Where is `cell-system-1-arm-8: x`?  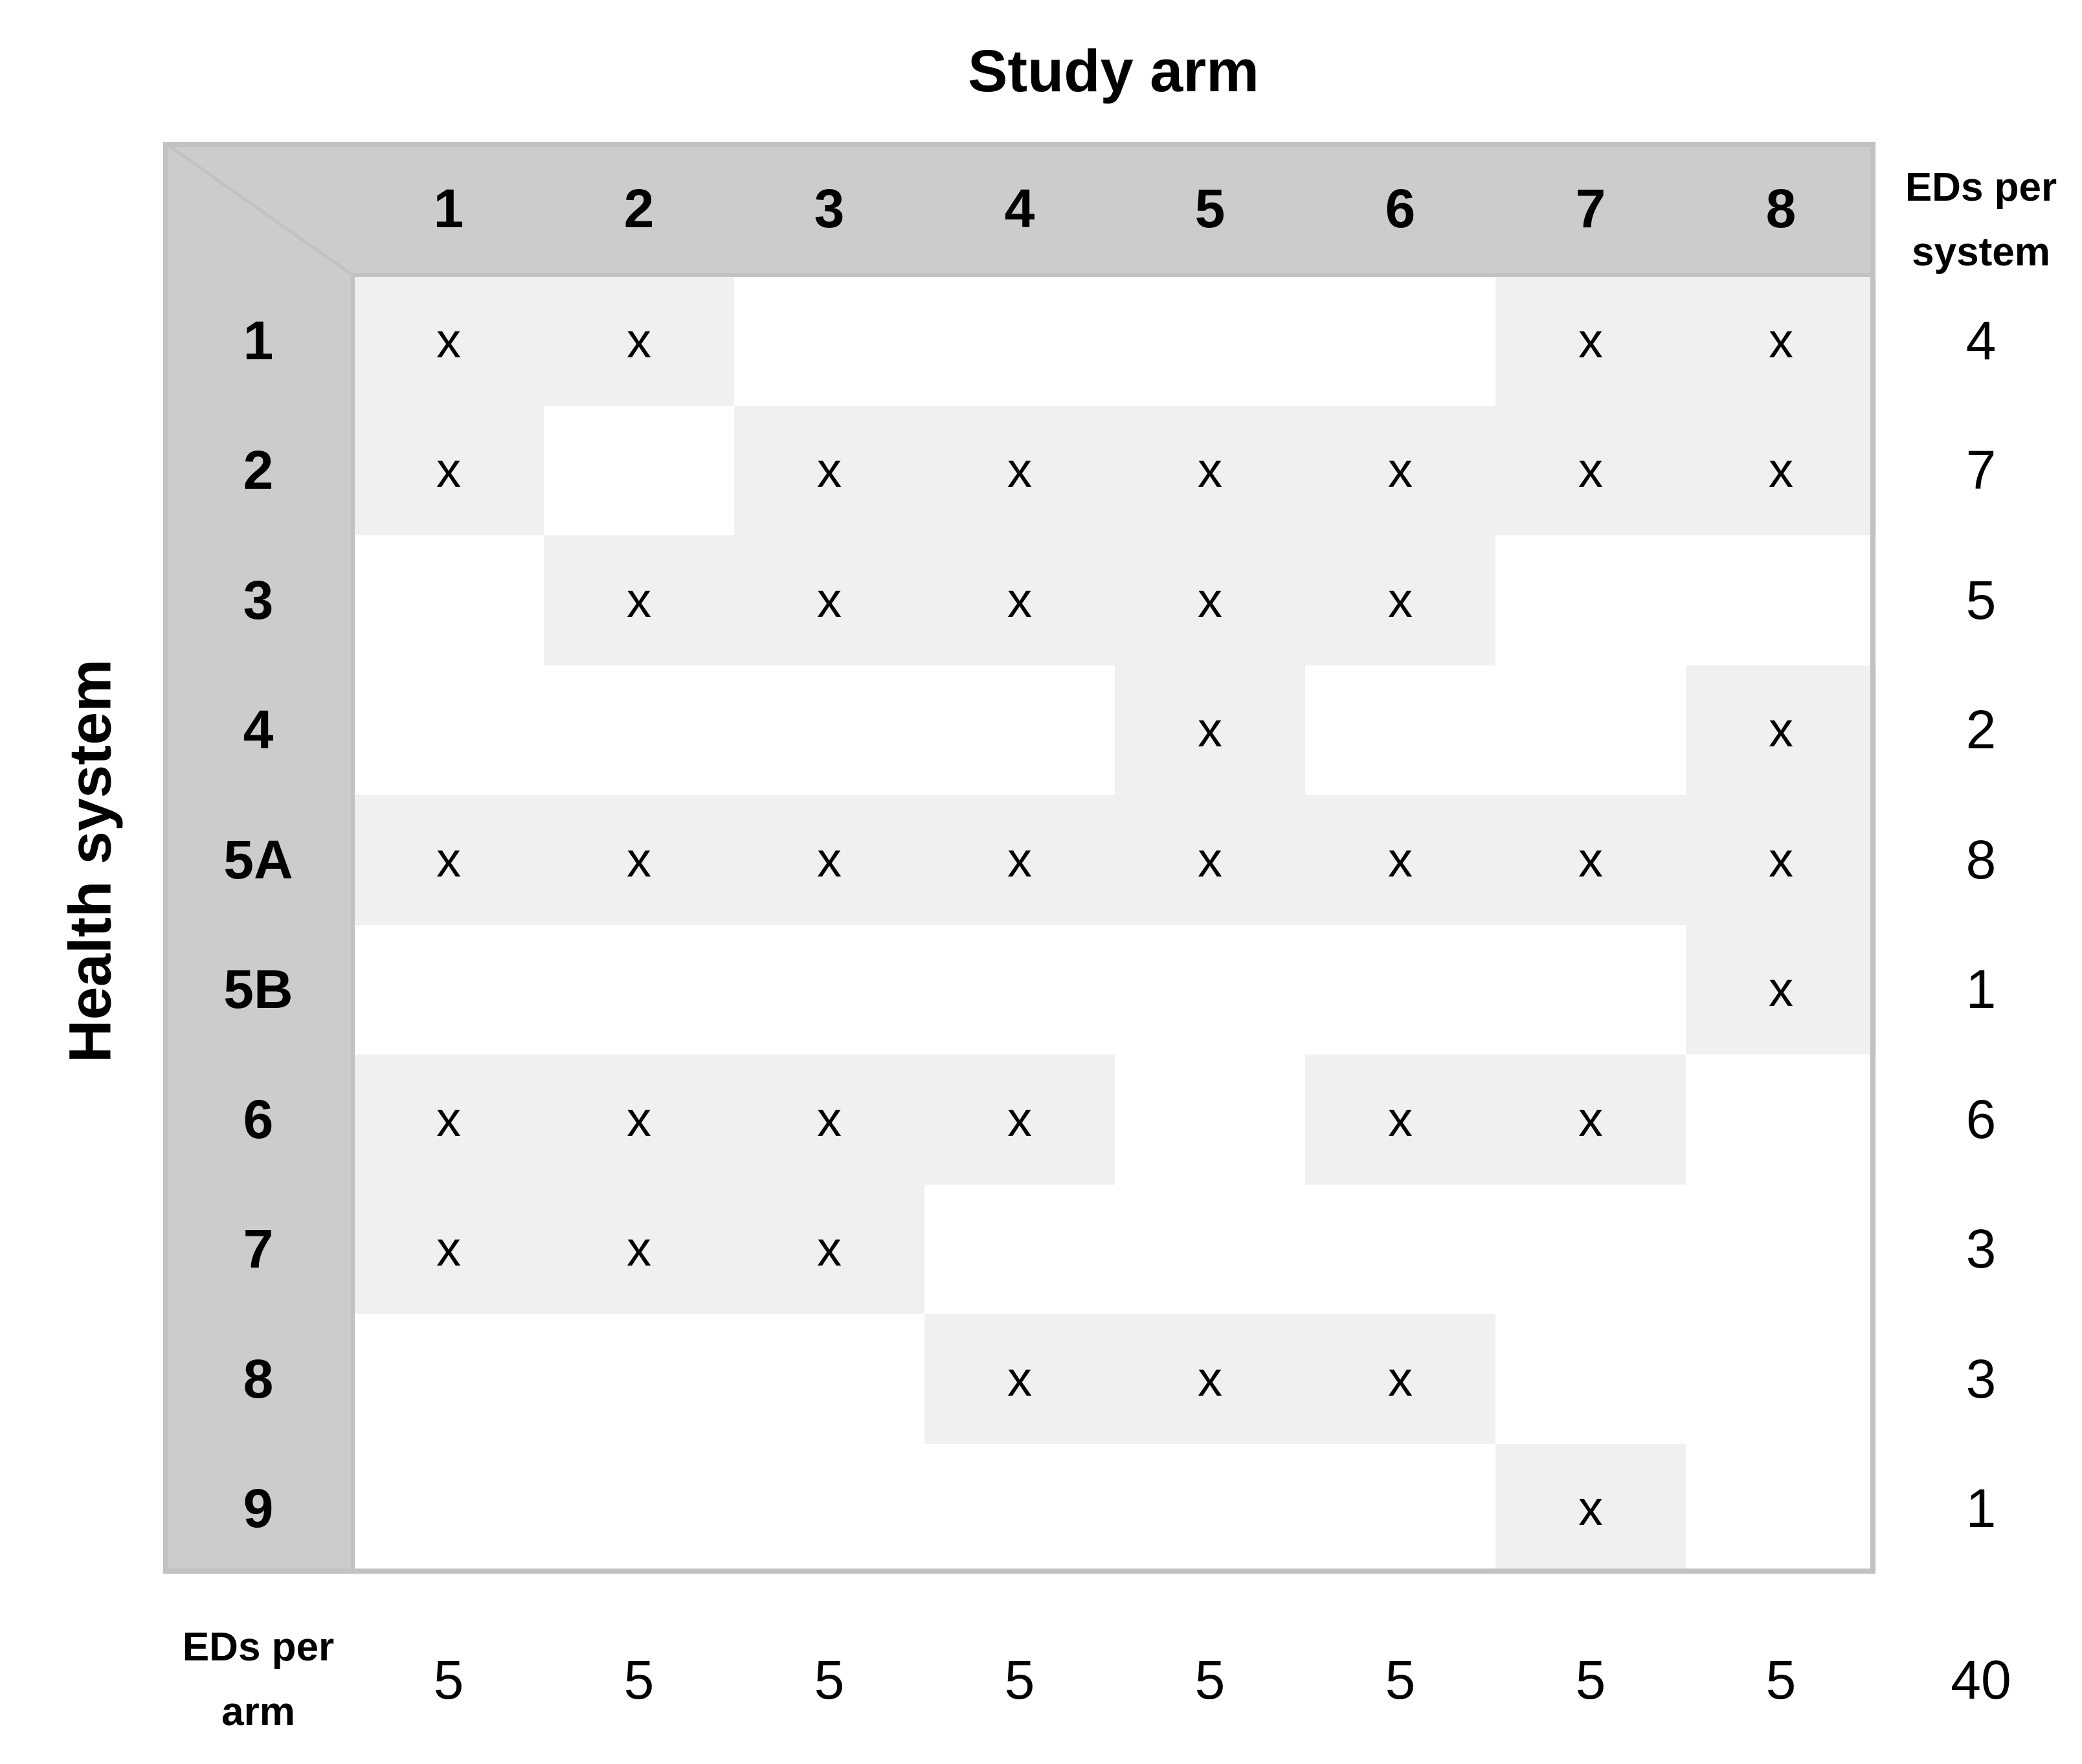 cell-system-1-arm-8: x is located at coordinates (1781, 341).